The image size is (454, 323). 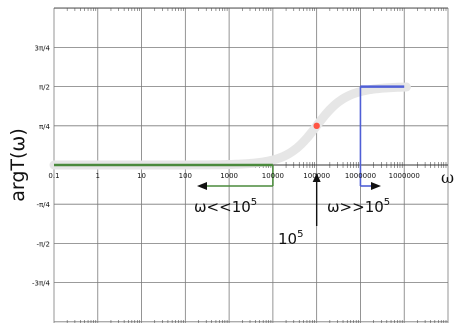 What do you see at coordinates (44, 88) in the screenshot?
I see `y-tick-label: π/2` at bounding box center [44, 88].